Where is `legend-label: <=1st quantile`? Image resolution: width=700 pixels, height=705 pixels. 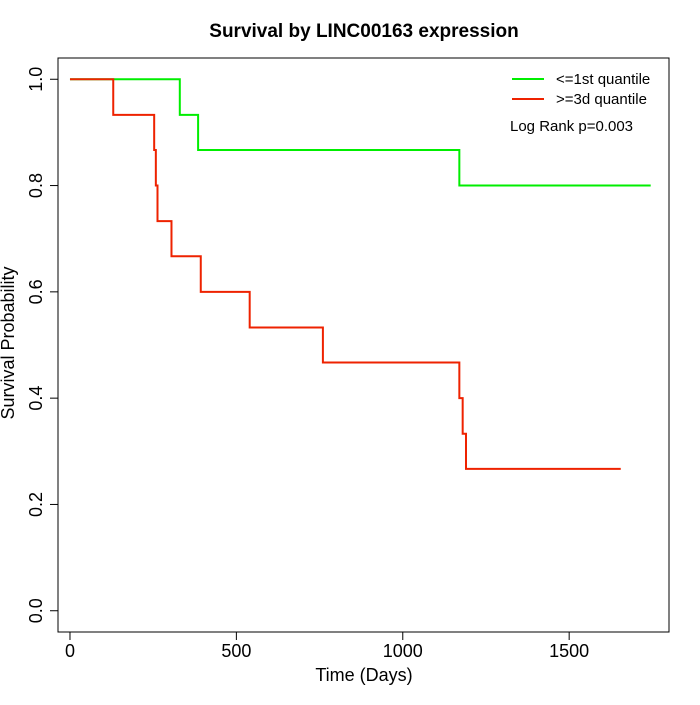 legend-label: <=1st quantile is located at coordinates (603, 79).